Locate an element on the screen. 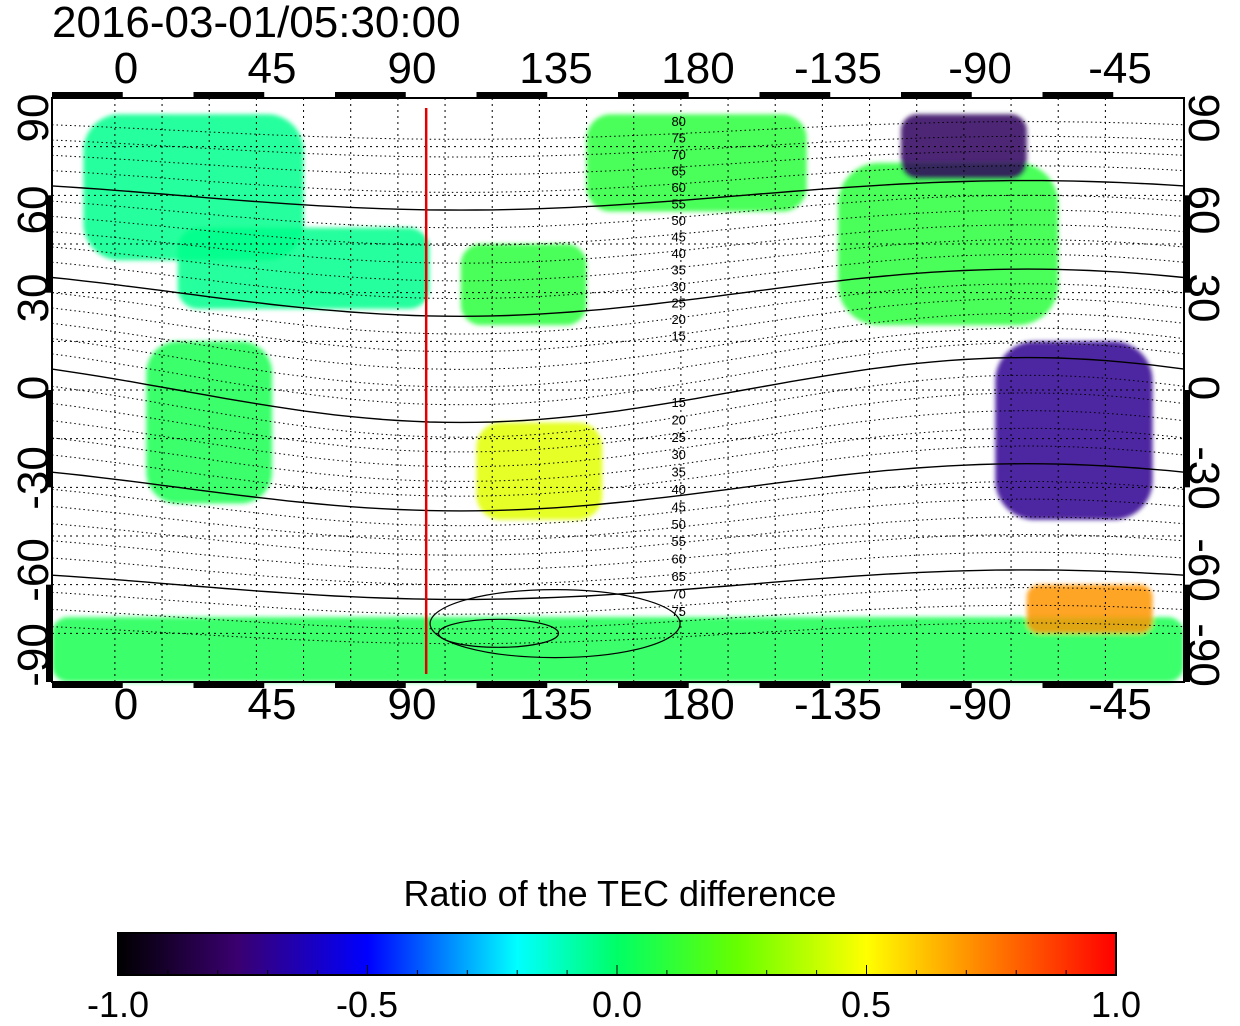 Image resolution: width=1240 pixels, height=1026 pixels. bottom-tick-label: -45 is located at coordinates (1120, 704).